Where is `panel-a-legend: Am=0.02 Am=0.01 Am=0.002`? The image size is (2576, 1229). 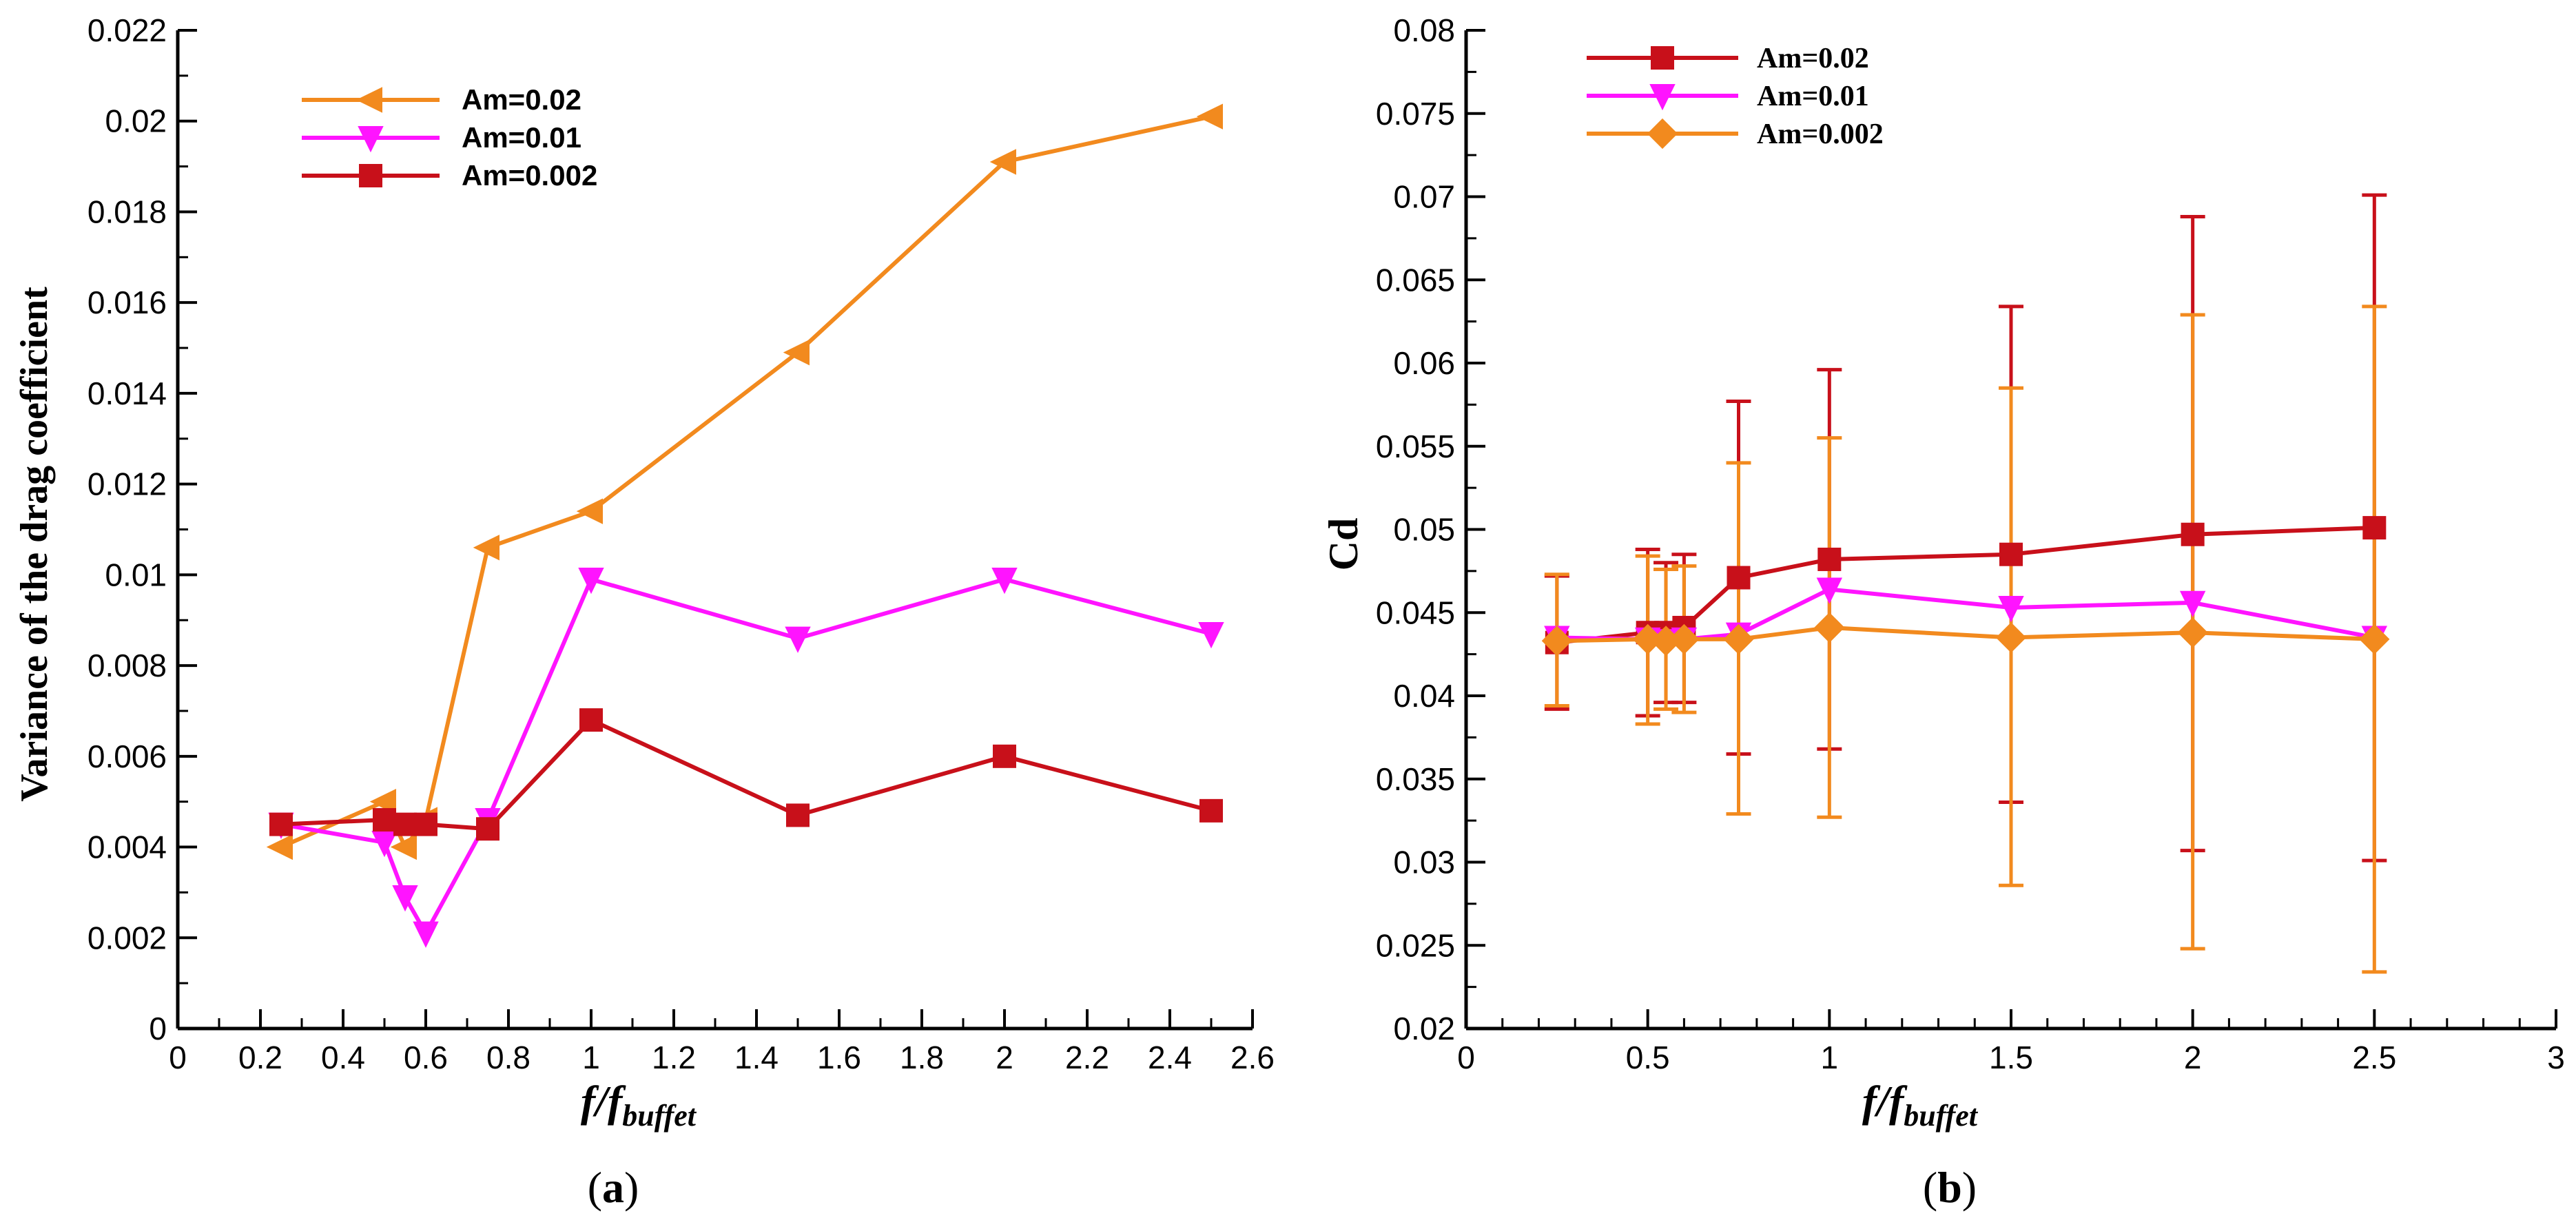 panel-a-legend: Am=0.02 Am=0.01 Am=0.002 is located at coordinates (449, 137).